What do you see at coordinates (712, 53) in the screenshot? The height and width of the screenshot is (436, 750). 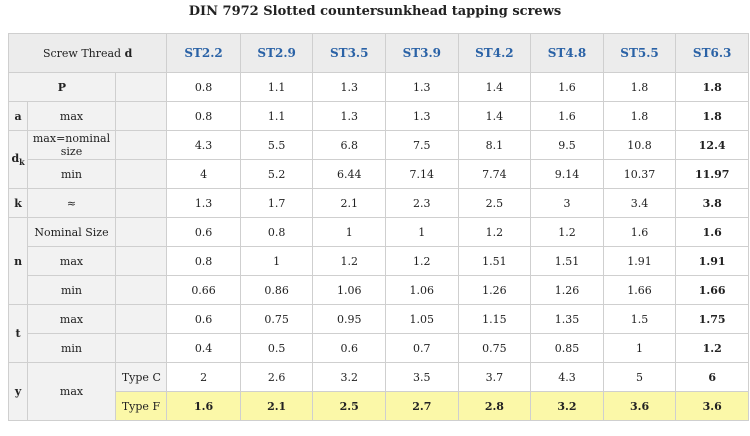 I see `size-header: ST6.3` at bounding box center [712, 53].